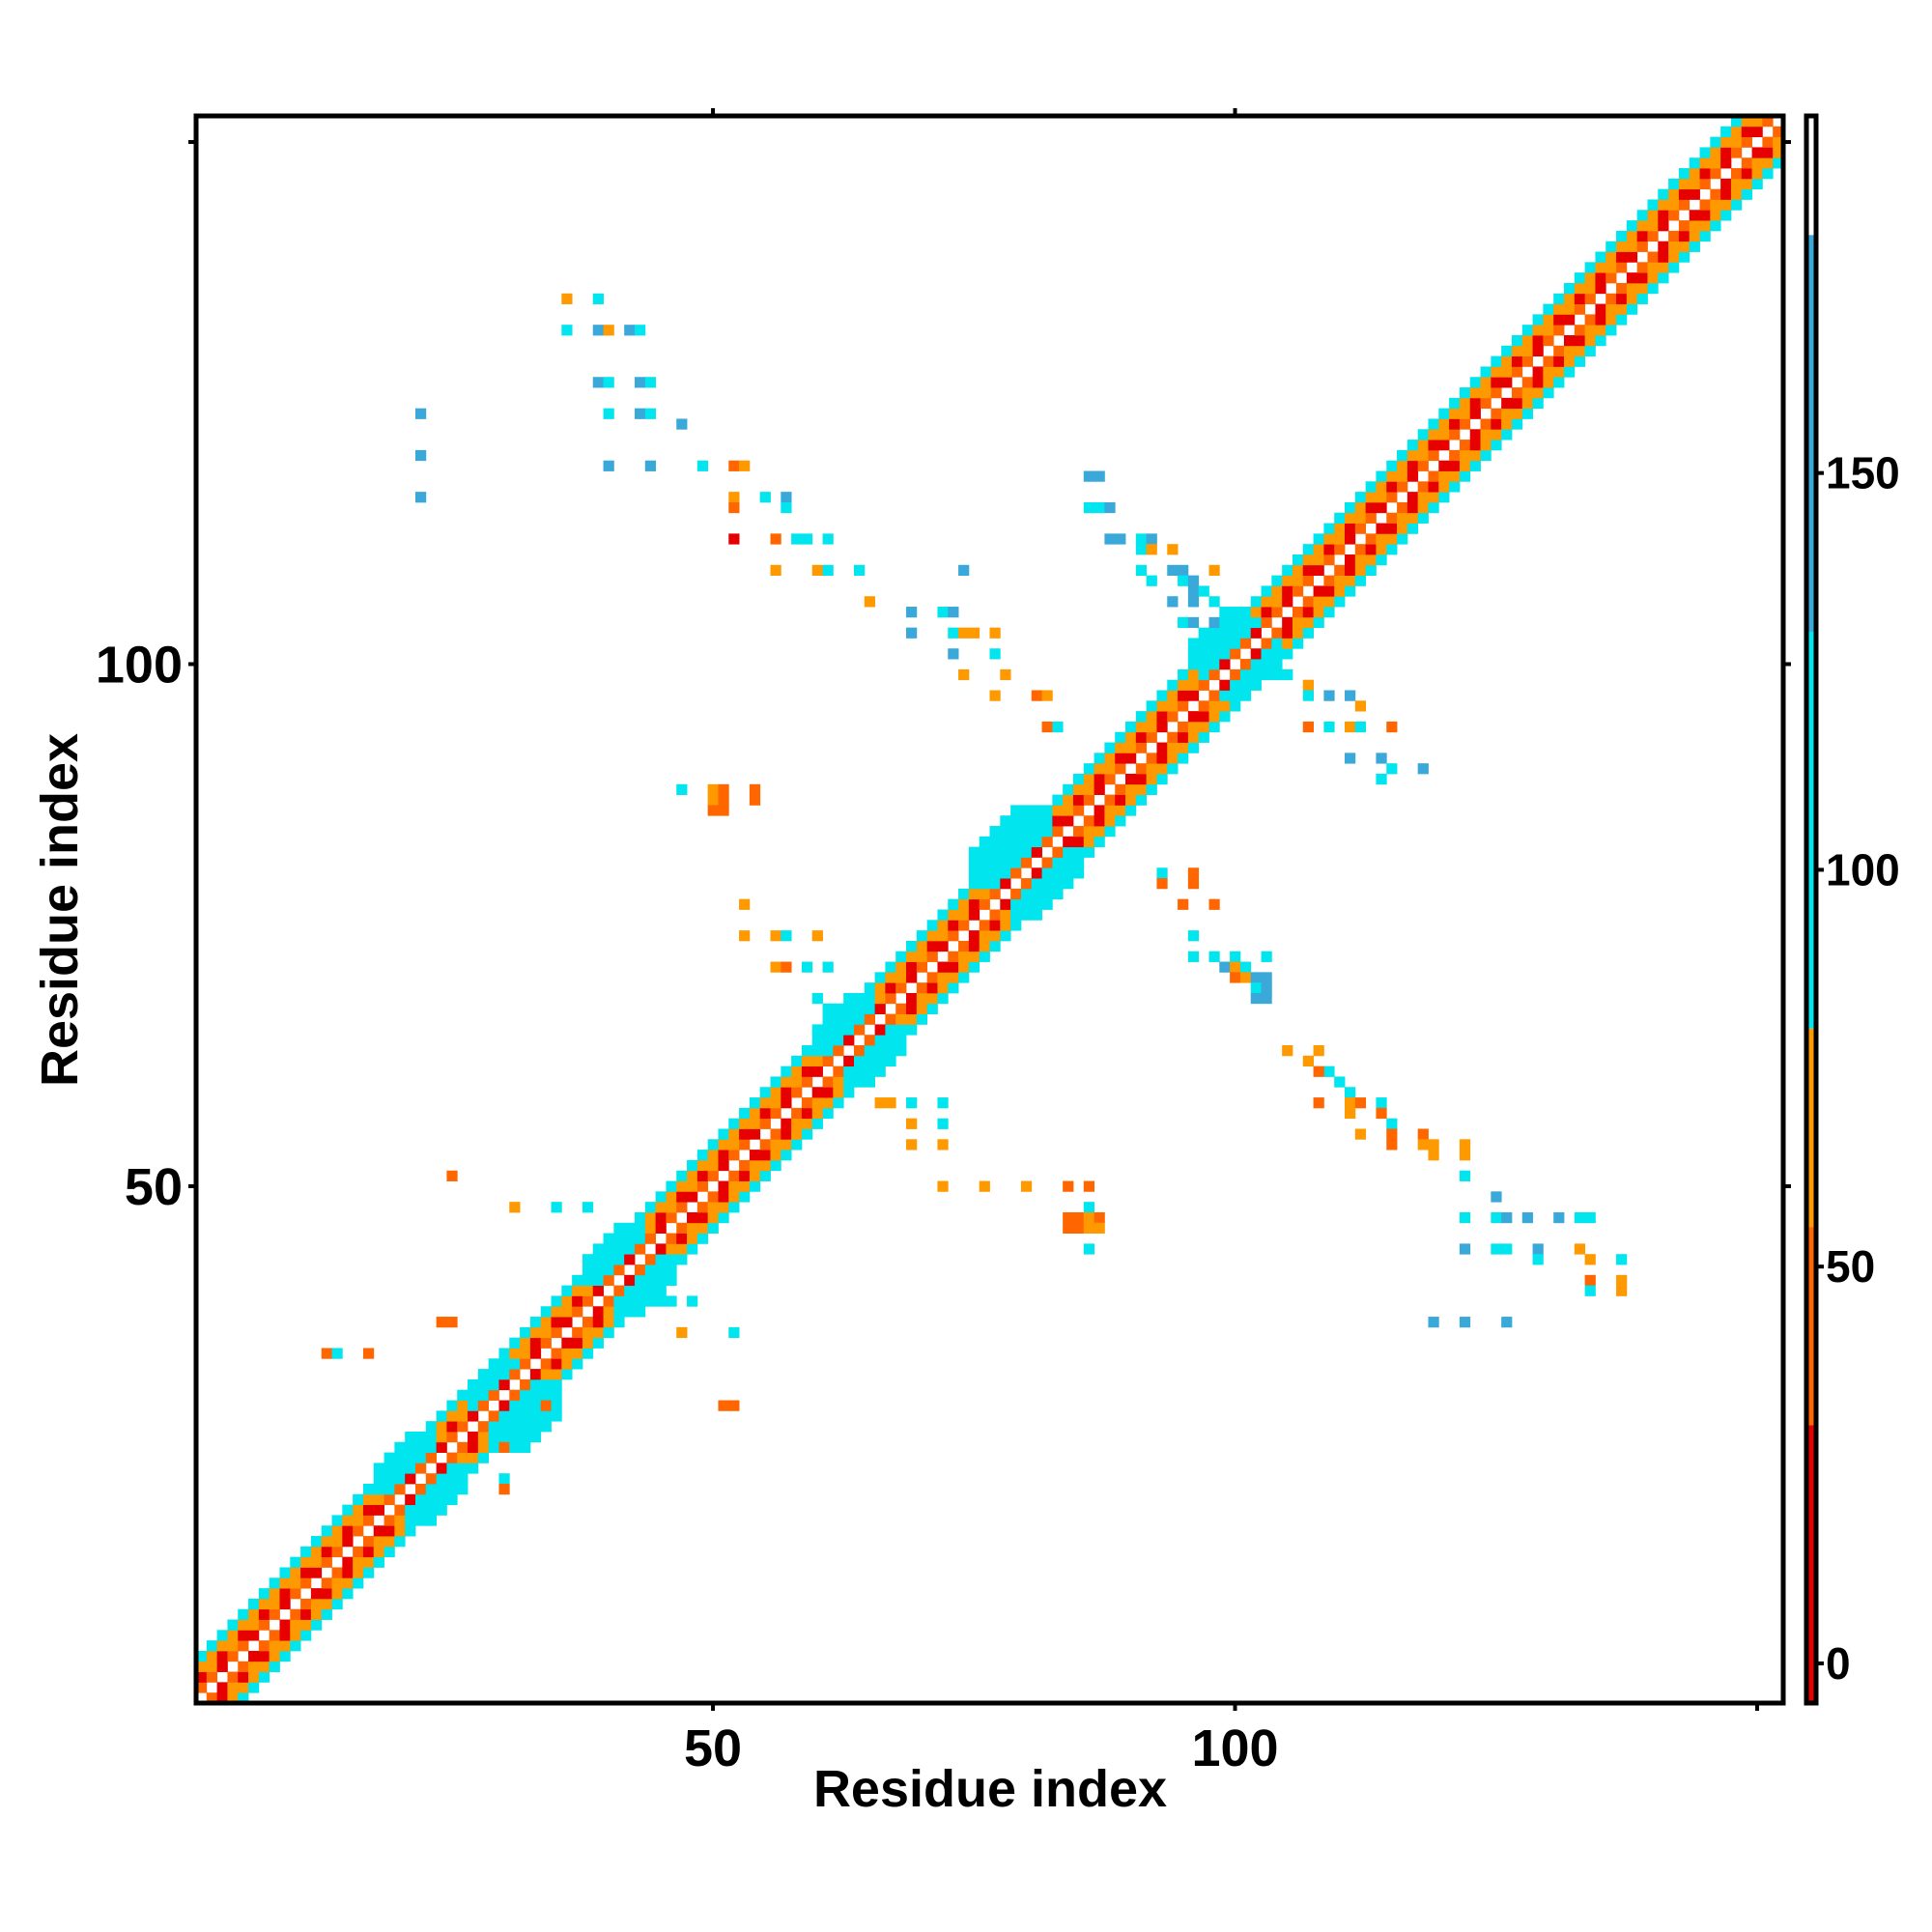 The width and height of the screenshot is (1932, 1932). What do you see at coordinates (1863, 869) in the screenshot?
I see `colorbar-tick-label: 100` at bounding box center [1863, 869].